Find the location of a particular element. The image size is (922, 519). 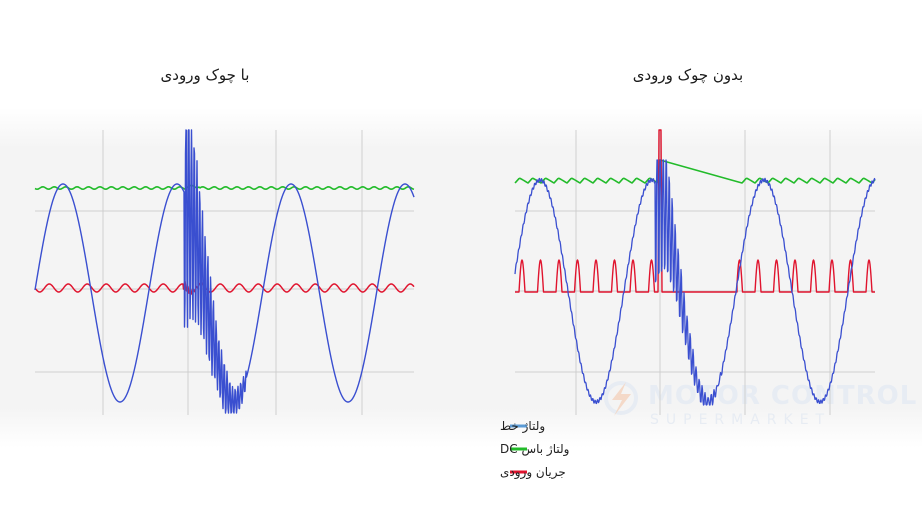

legend-item-dc-bus: ولتاژ باس DC is located at coordinates (534, 449).